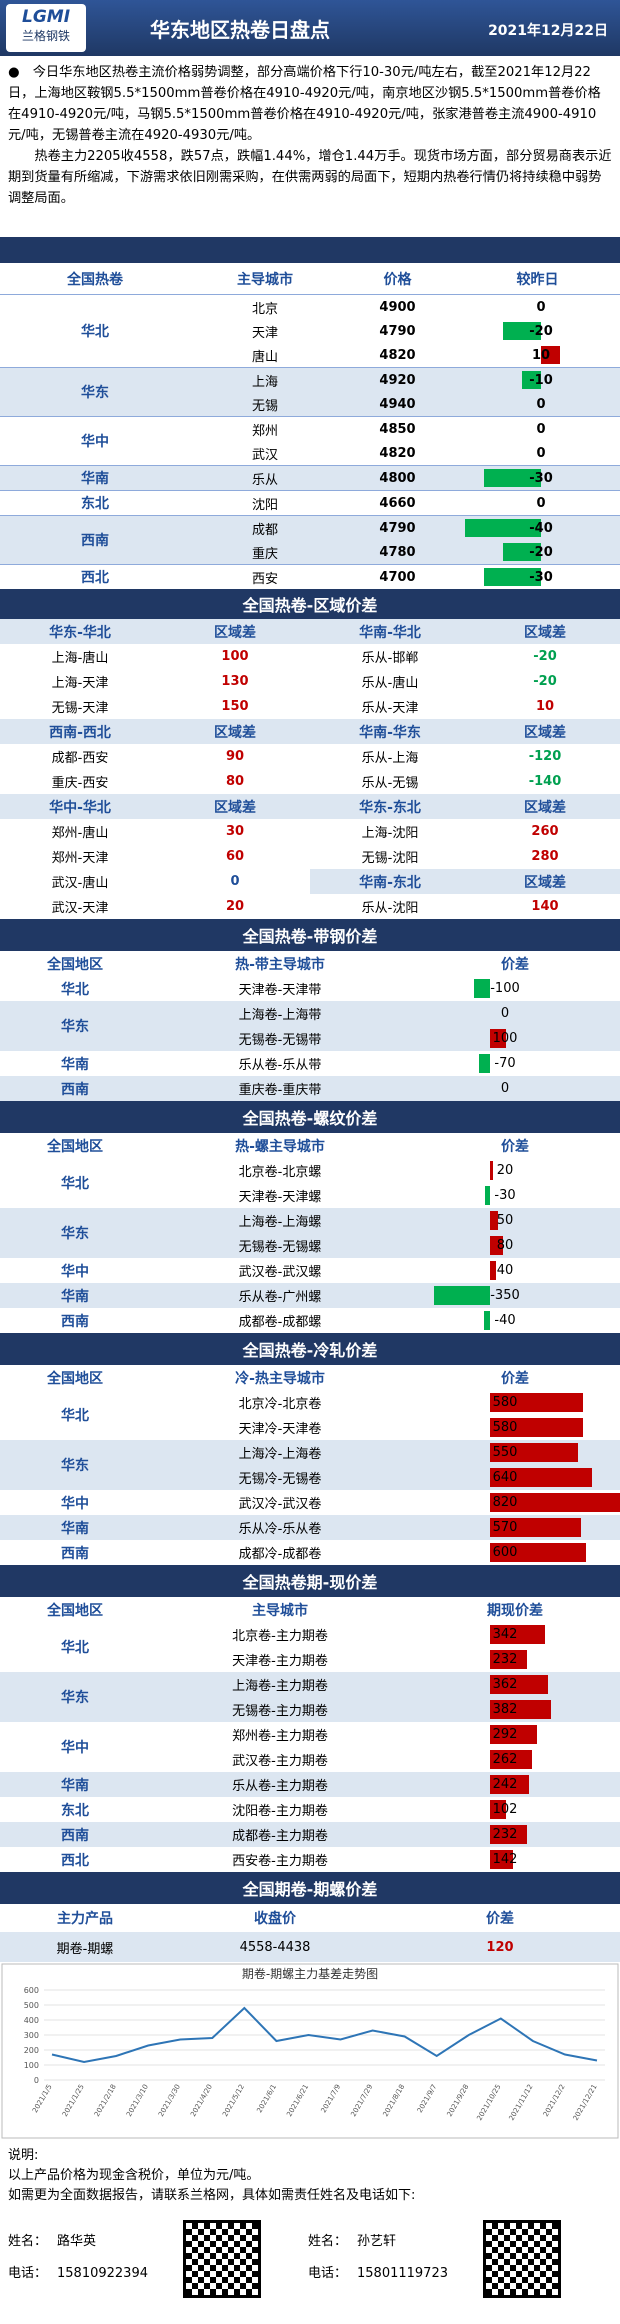  Describe the element at coordinates (545, 656) in the screenshot. I see `diff: -20` at that location.